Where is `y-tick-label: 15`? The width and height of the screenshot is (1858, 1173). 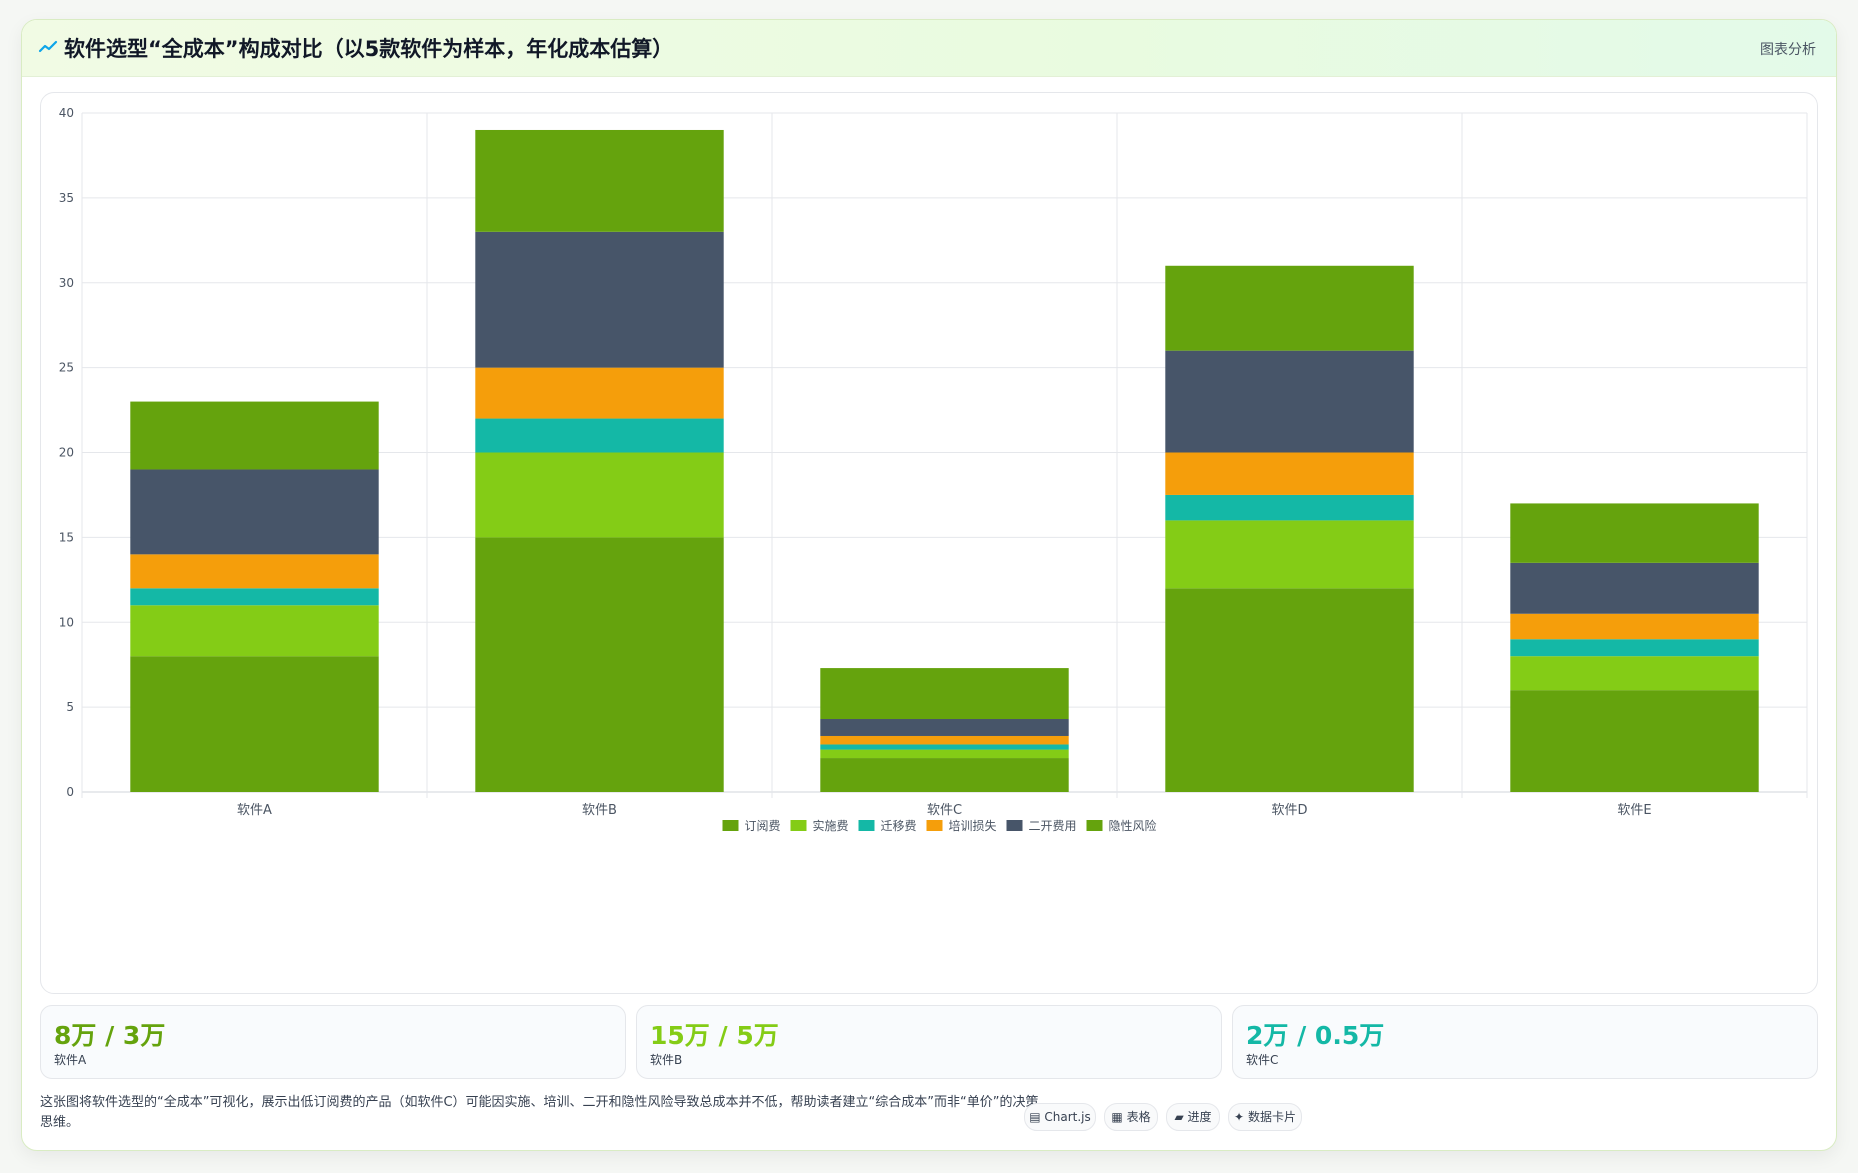
y-tick-label: 15 is located at coordinates (66, 537).